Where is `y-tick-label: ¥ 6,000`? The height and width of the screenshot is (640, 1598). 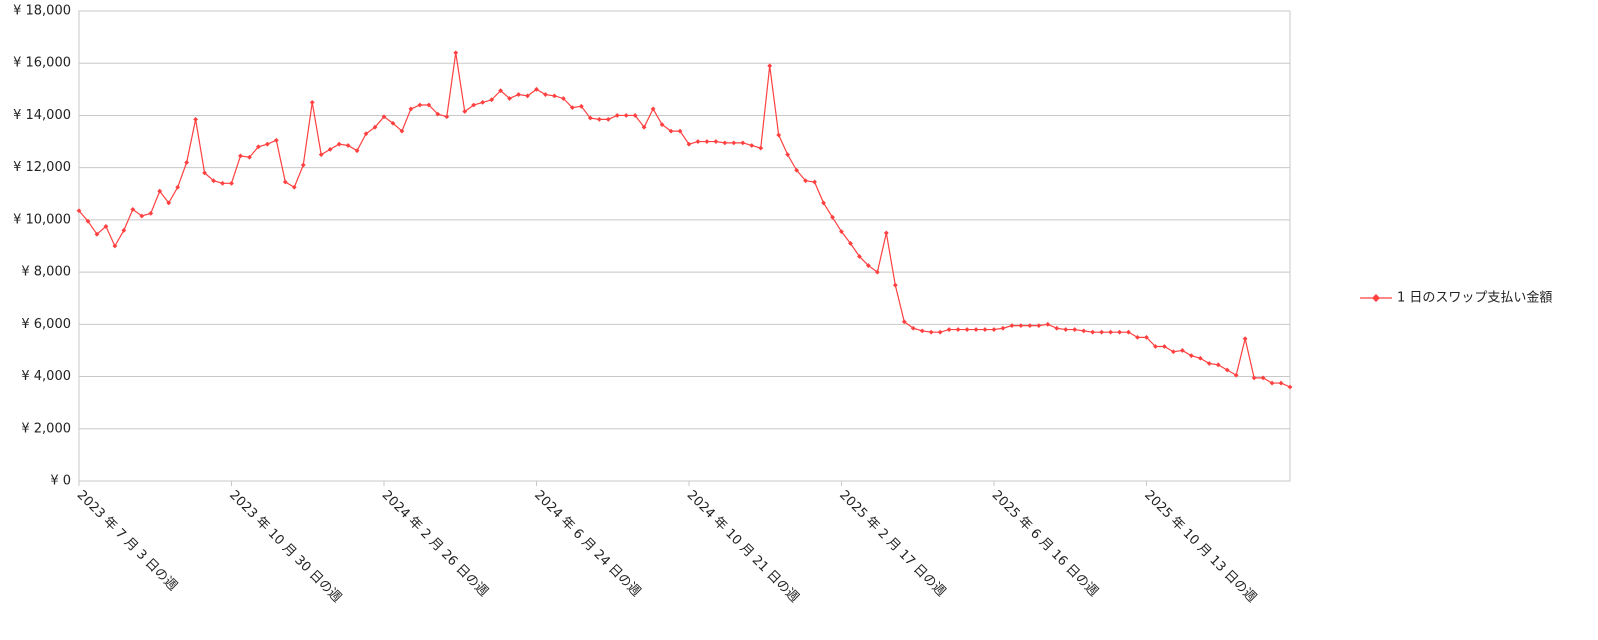
y-tick-label: ¥ 6,000 is located at coordinates (46, 324).